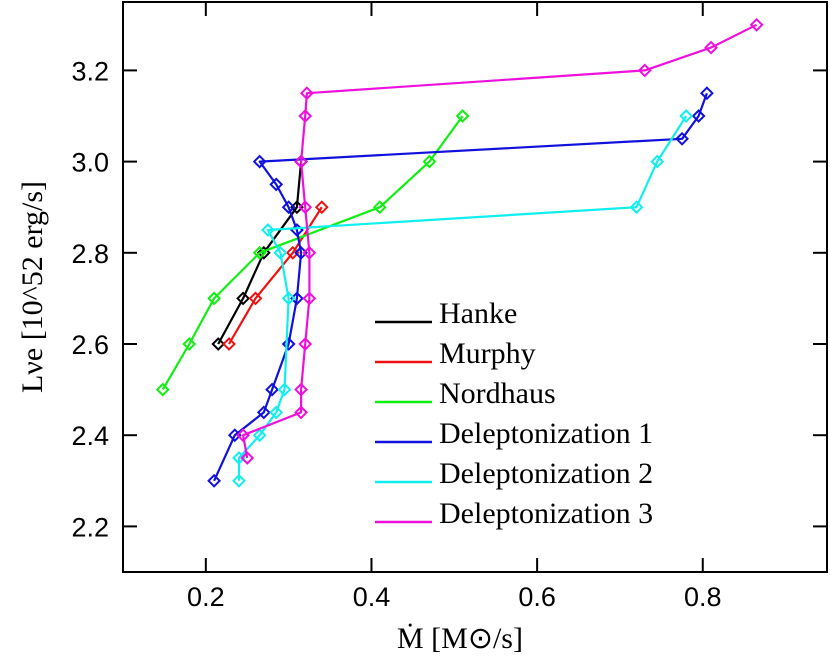  What do you see at coordinates (487, 353) in the screenshot?
I see `legend-label: Murphy` at bounding box center [487, 353].